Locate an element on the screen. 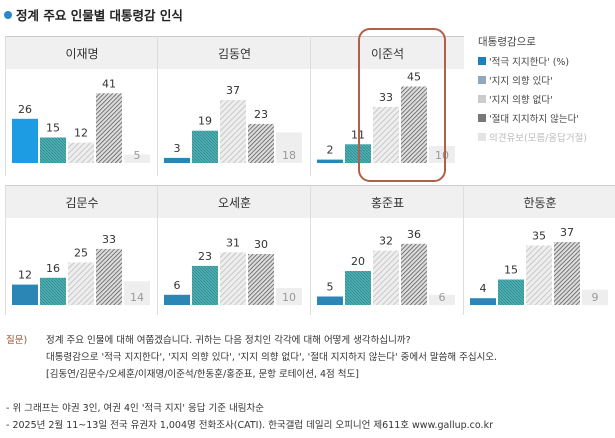 The image size is (615, 438). data-label: 35 is located at coordinates (539, 236).